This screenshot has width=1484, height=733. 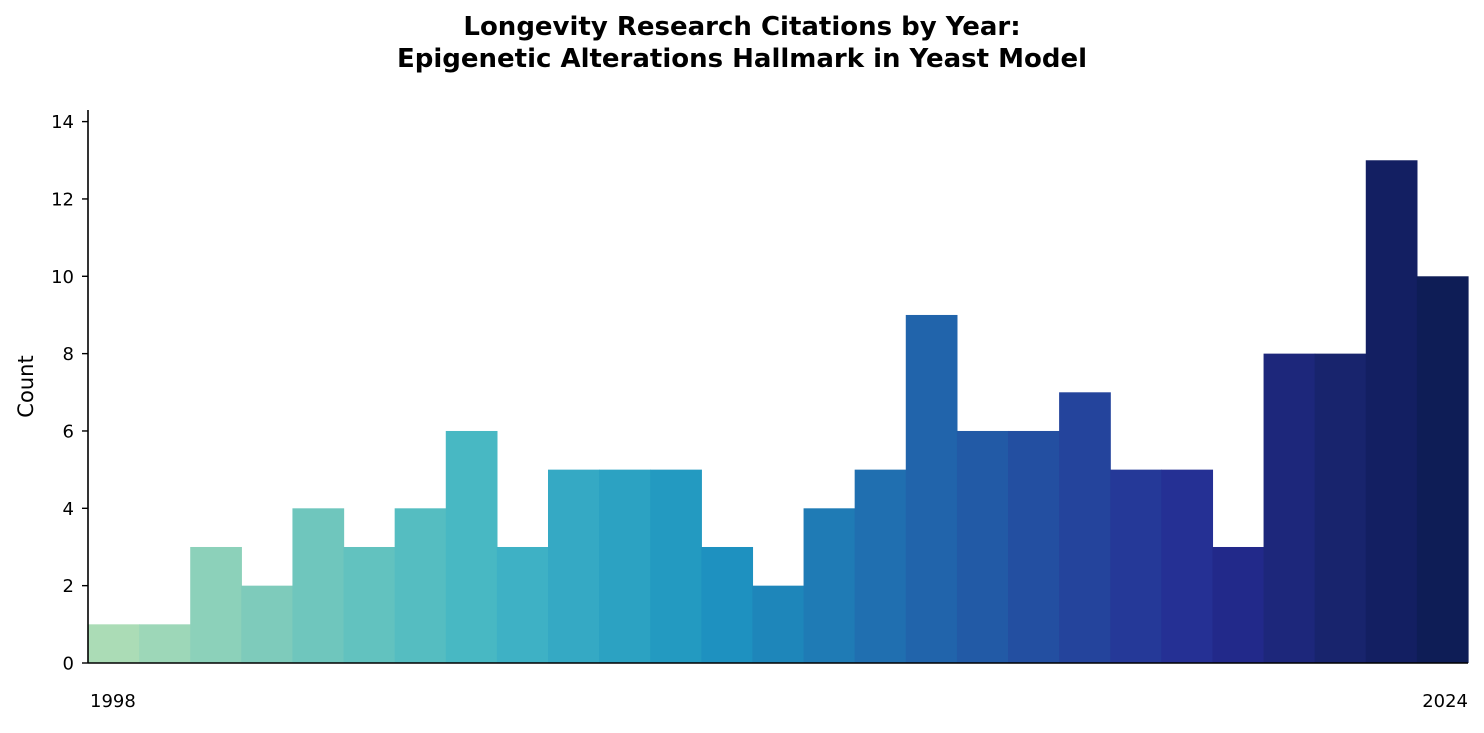 What do you see at coordinates (727, 604) in the screenshot?
I see `bar-2010` at bounding box center [727, 604].